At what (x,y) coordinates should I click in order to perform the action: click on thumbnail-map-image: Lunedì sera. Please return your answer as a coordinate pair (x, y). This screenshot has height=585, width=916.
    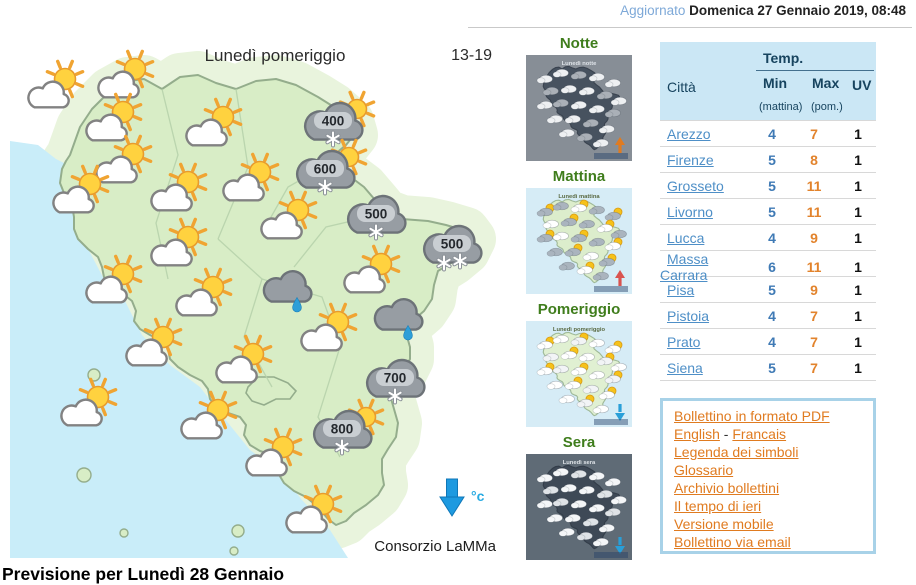
    Looking at the image, I should click on (579, 507).